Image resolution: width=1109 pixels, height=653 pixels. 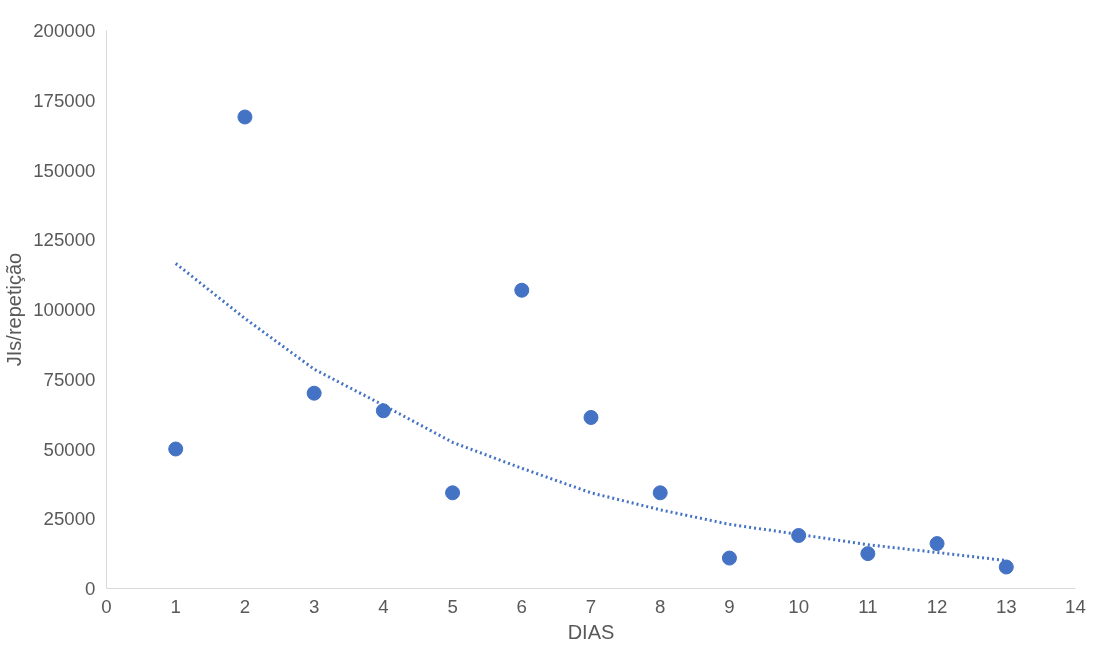 What do you see at coordinates (521, 606) in the screenshot?
I see `x-tick-label: 6` at bounding box center [521, 606].